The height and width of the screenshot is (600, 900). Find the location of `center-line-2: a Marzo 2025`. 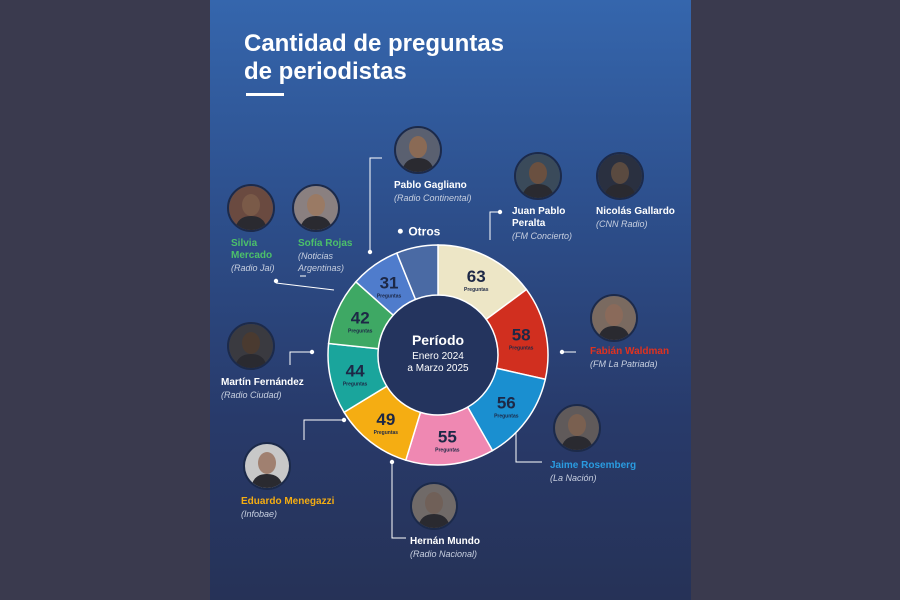

center-line-2: a Marzo 2025 is located at coordinates (438, 368).